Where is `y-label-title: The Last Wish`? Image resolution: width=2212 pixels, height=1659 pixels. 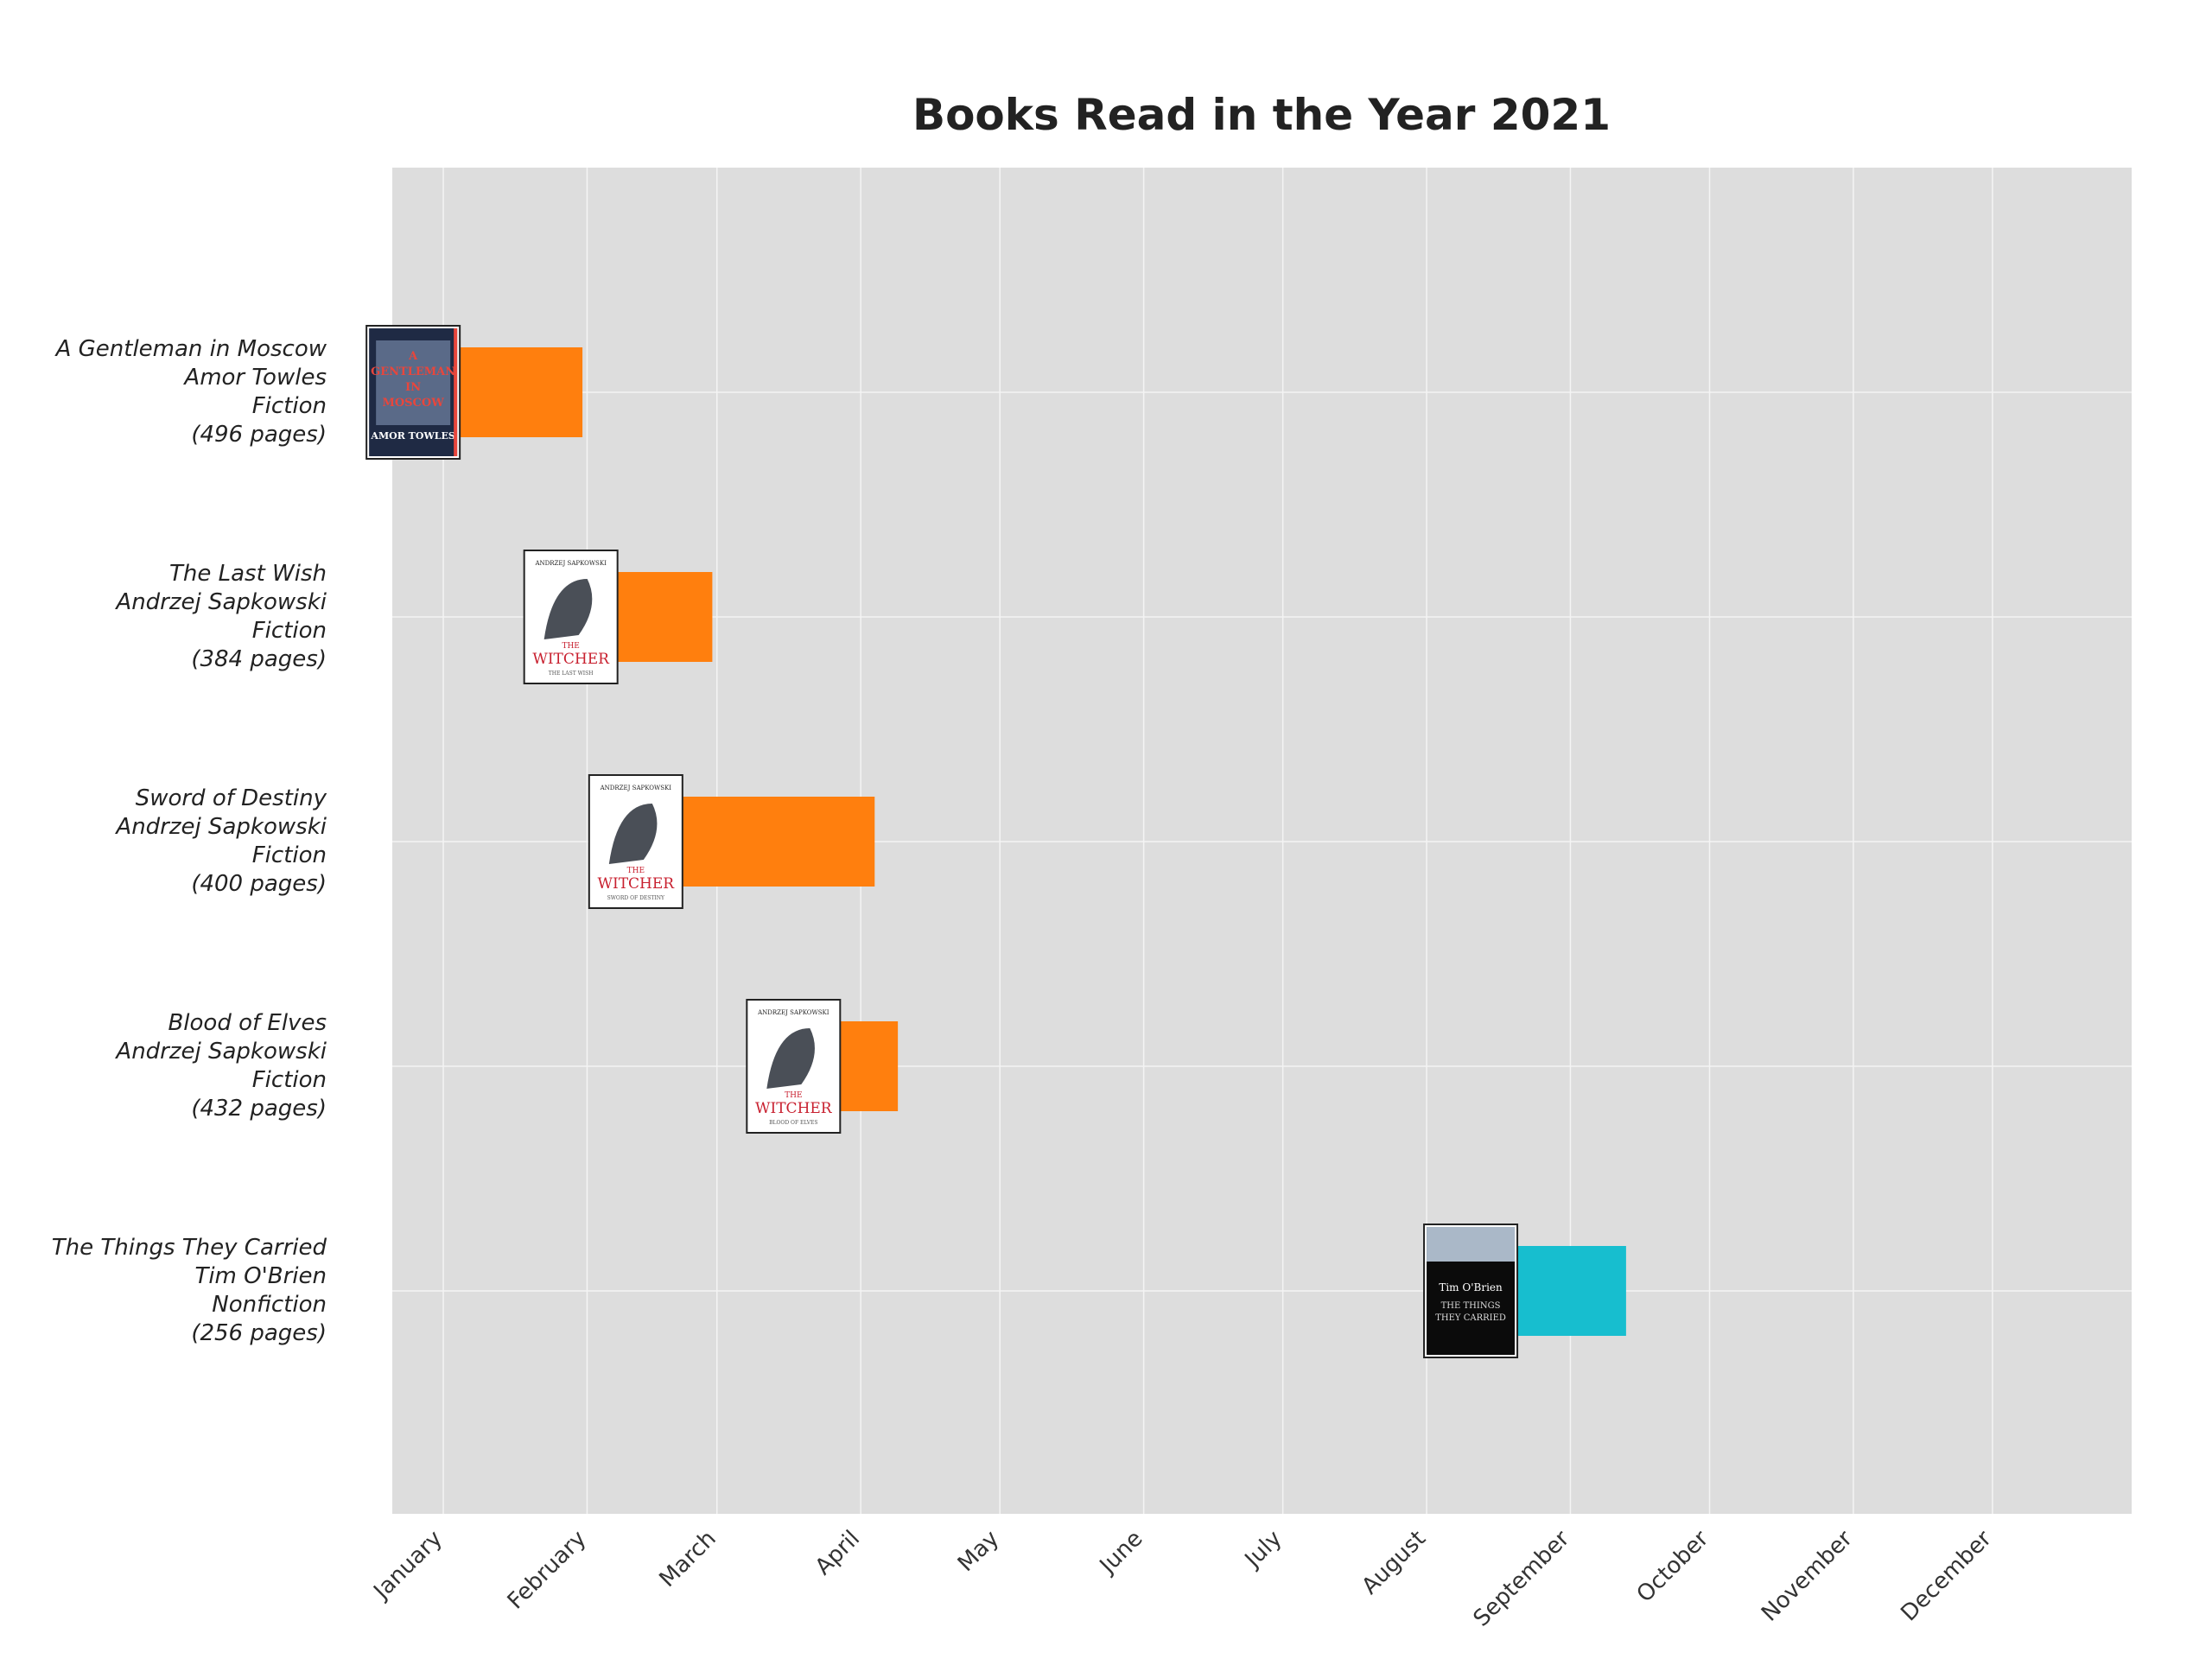 y-label-title: The Last Wish is located at coordinates (248, 574).